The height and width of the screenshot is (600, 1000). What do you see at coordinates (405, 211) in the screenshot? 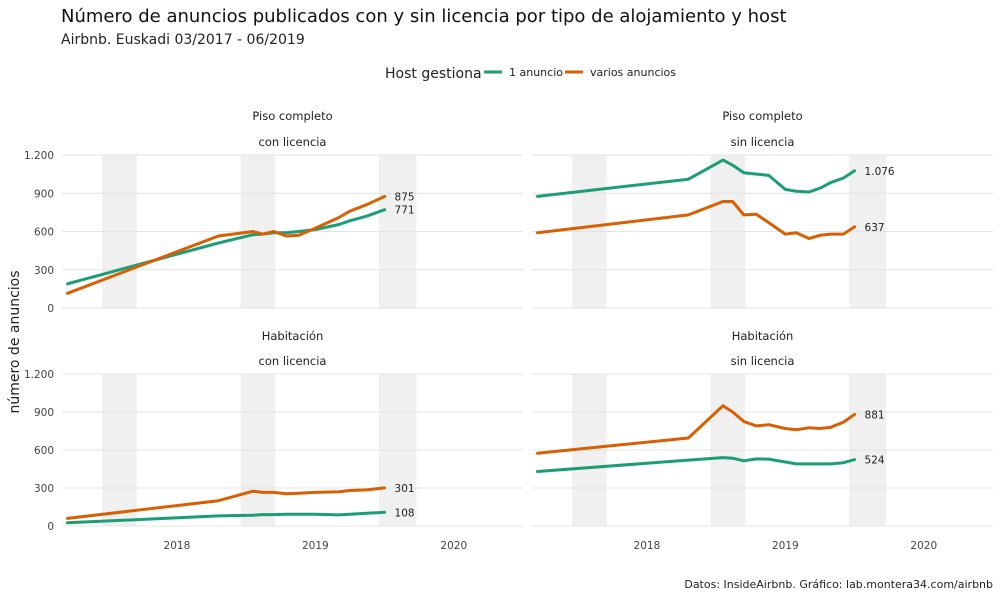
I see `end-value-label: 771` at bounding box center [405, 211].